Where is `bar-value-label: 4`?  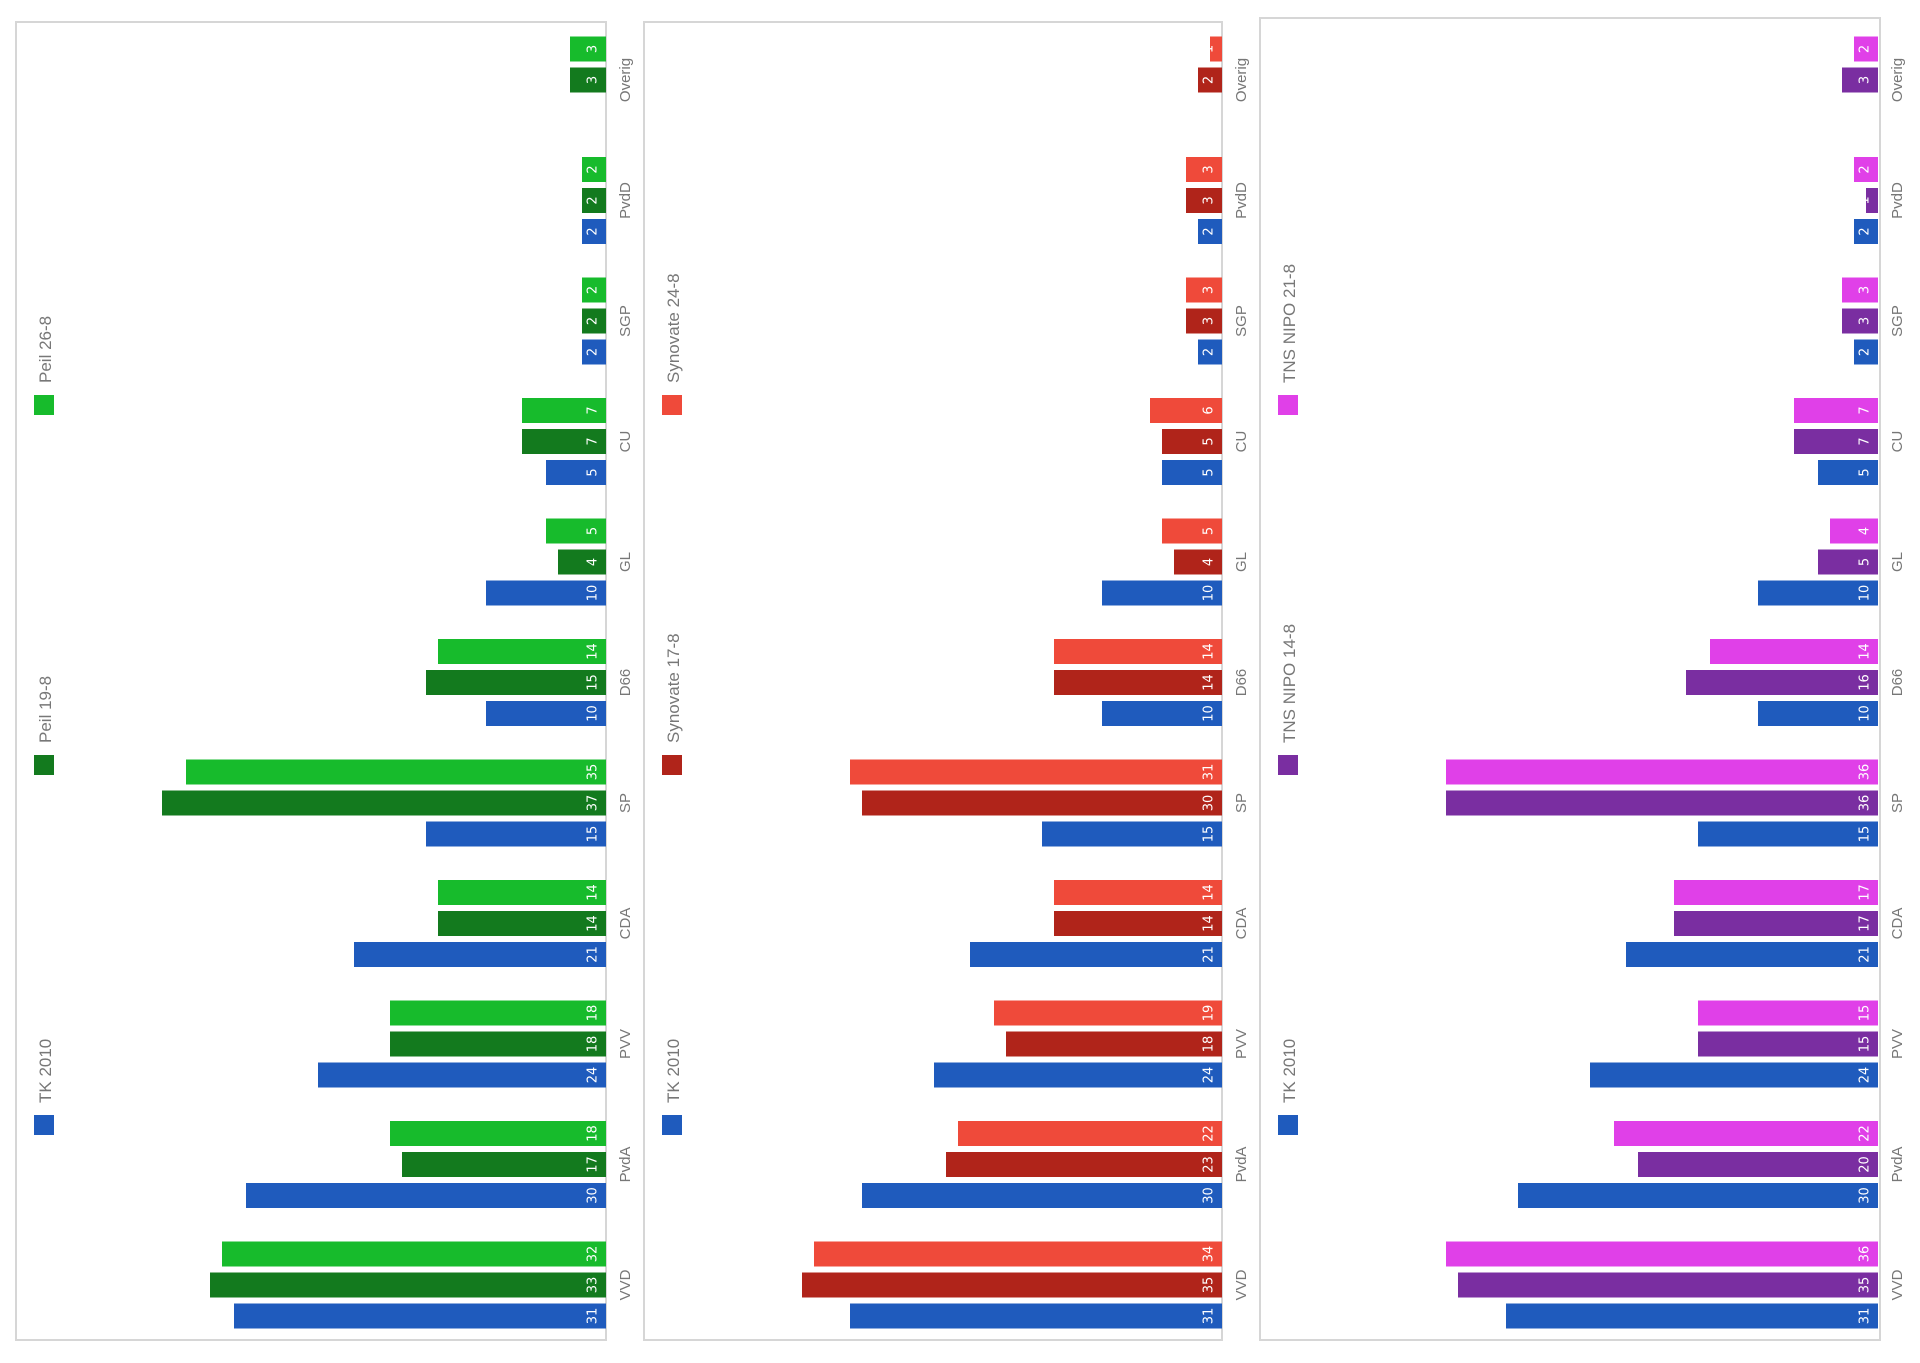 bar-value-label: 4 is located at coordinates (1209, 562).